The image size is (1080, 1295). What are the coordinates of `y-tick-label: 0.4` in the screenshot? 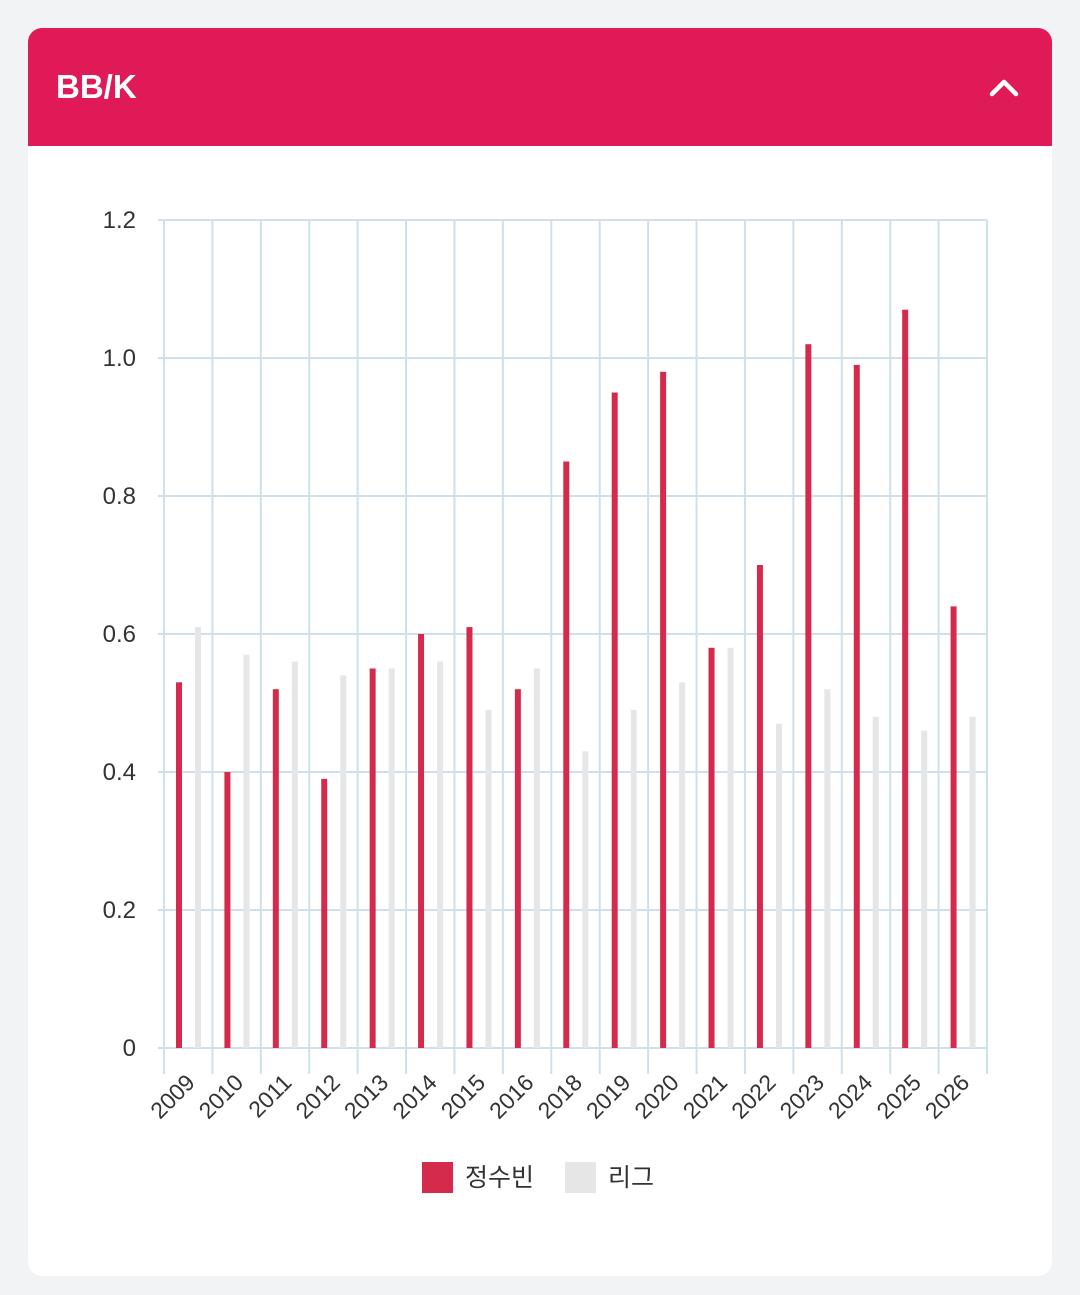 It's located at (119, 772).